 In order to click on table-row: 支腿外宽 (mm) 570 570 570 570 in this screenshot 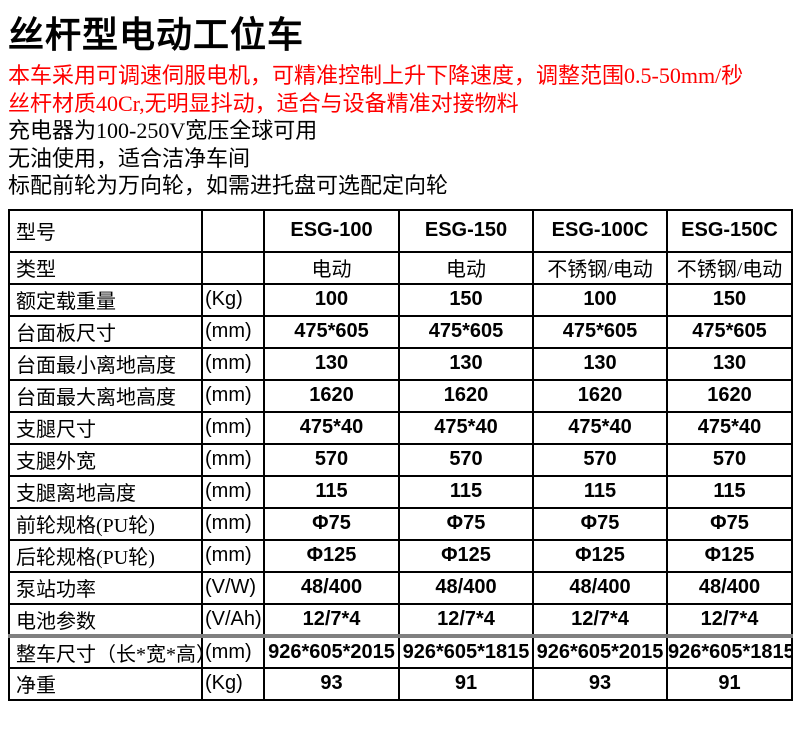, I will do `click(400, 459)`.